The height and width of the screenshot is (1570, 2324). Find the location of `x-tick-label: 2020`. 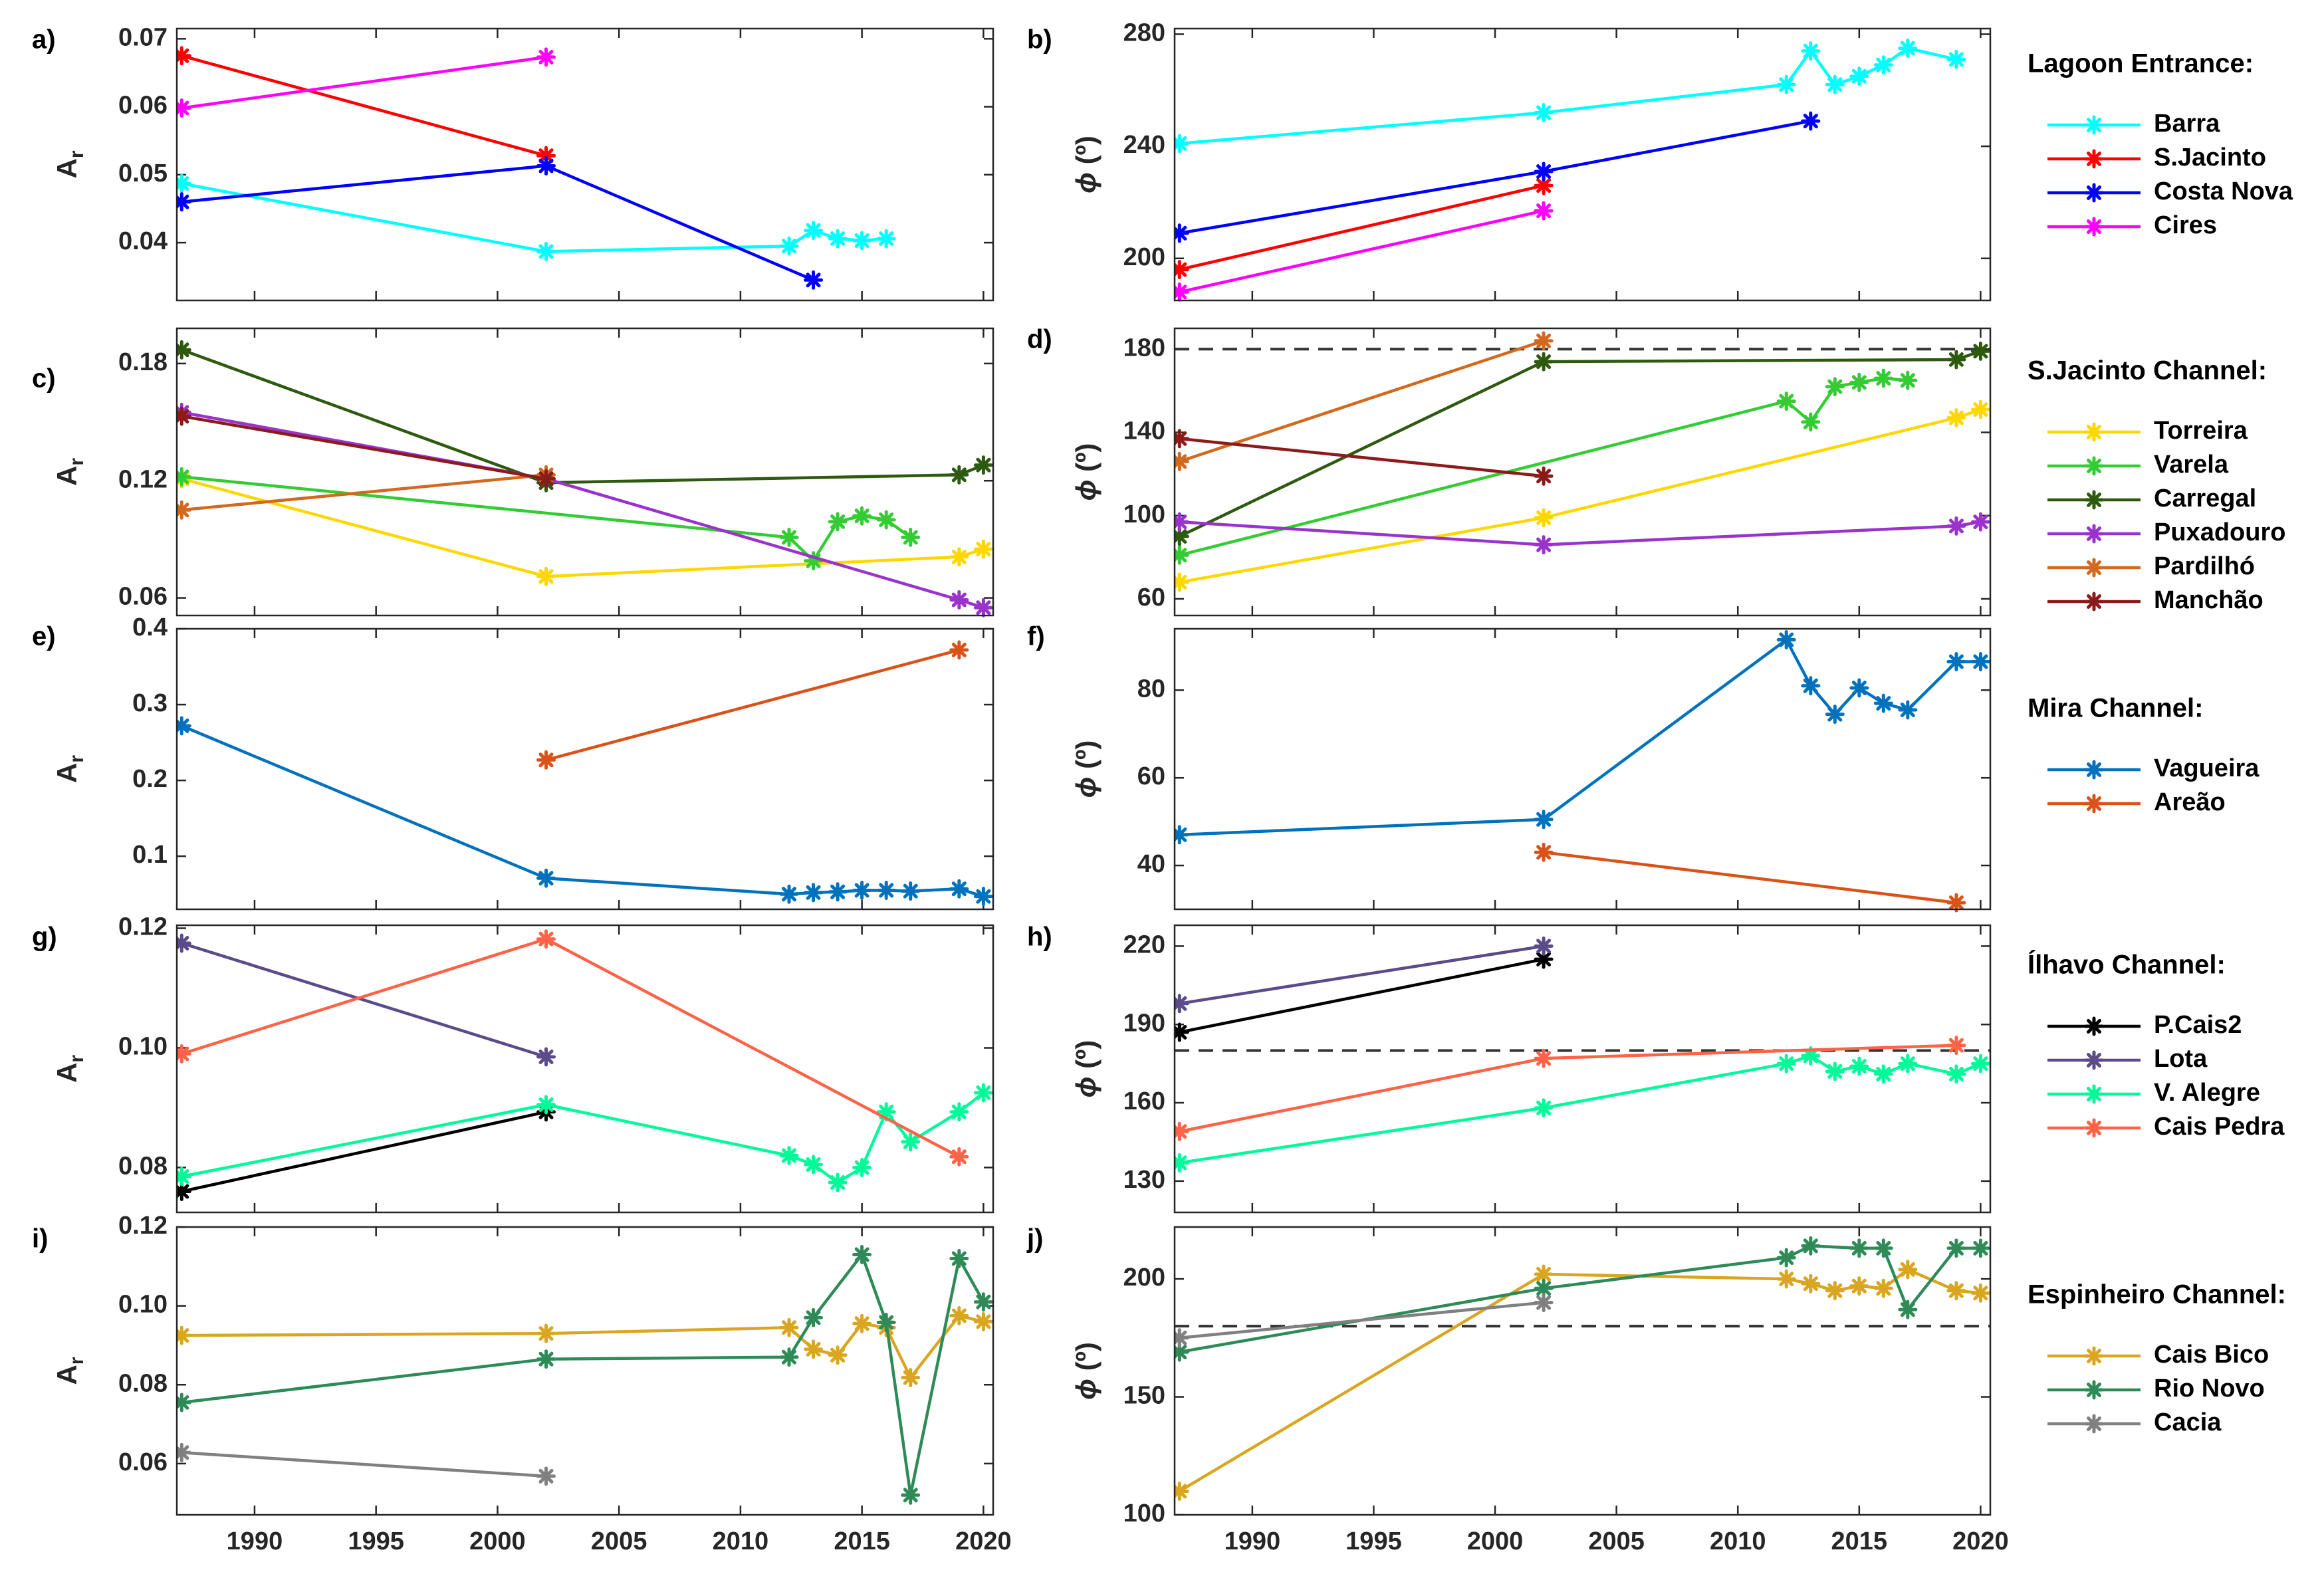

x-tick-label: 2020 is located at coordinates (1980, 1541).